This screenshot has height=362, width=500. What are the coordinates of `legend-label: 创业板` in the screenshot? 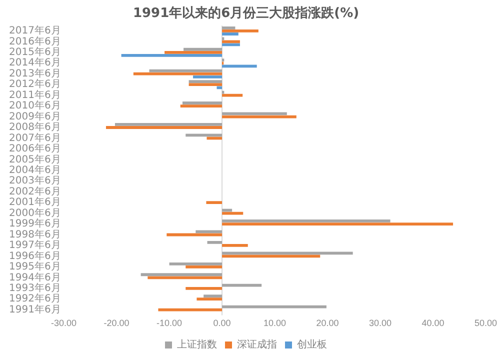 It's located at (312, 344).